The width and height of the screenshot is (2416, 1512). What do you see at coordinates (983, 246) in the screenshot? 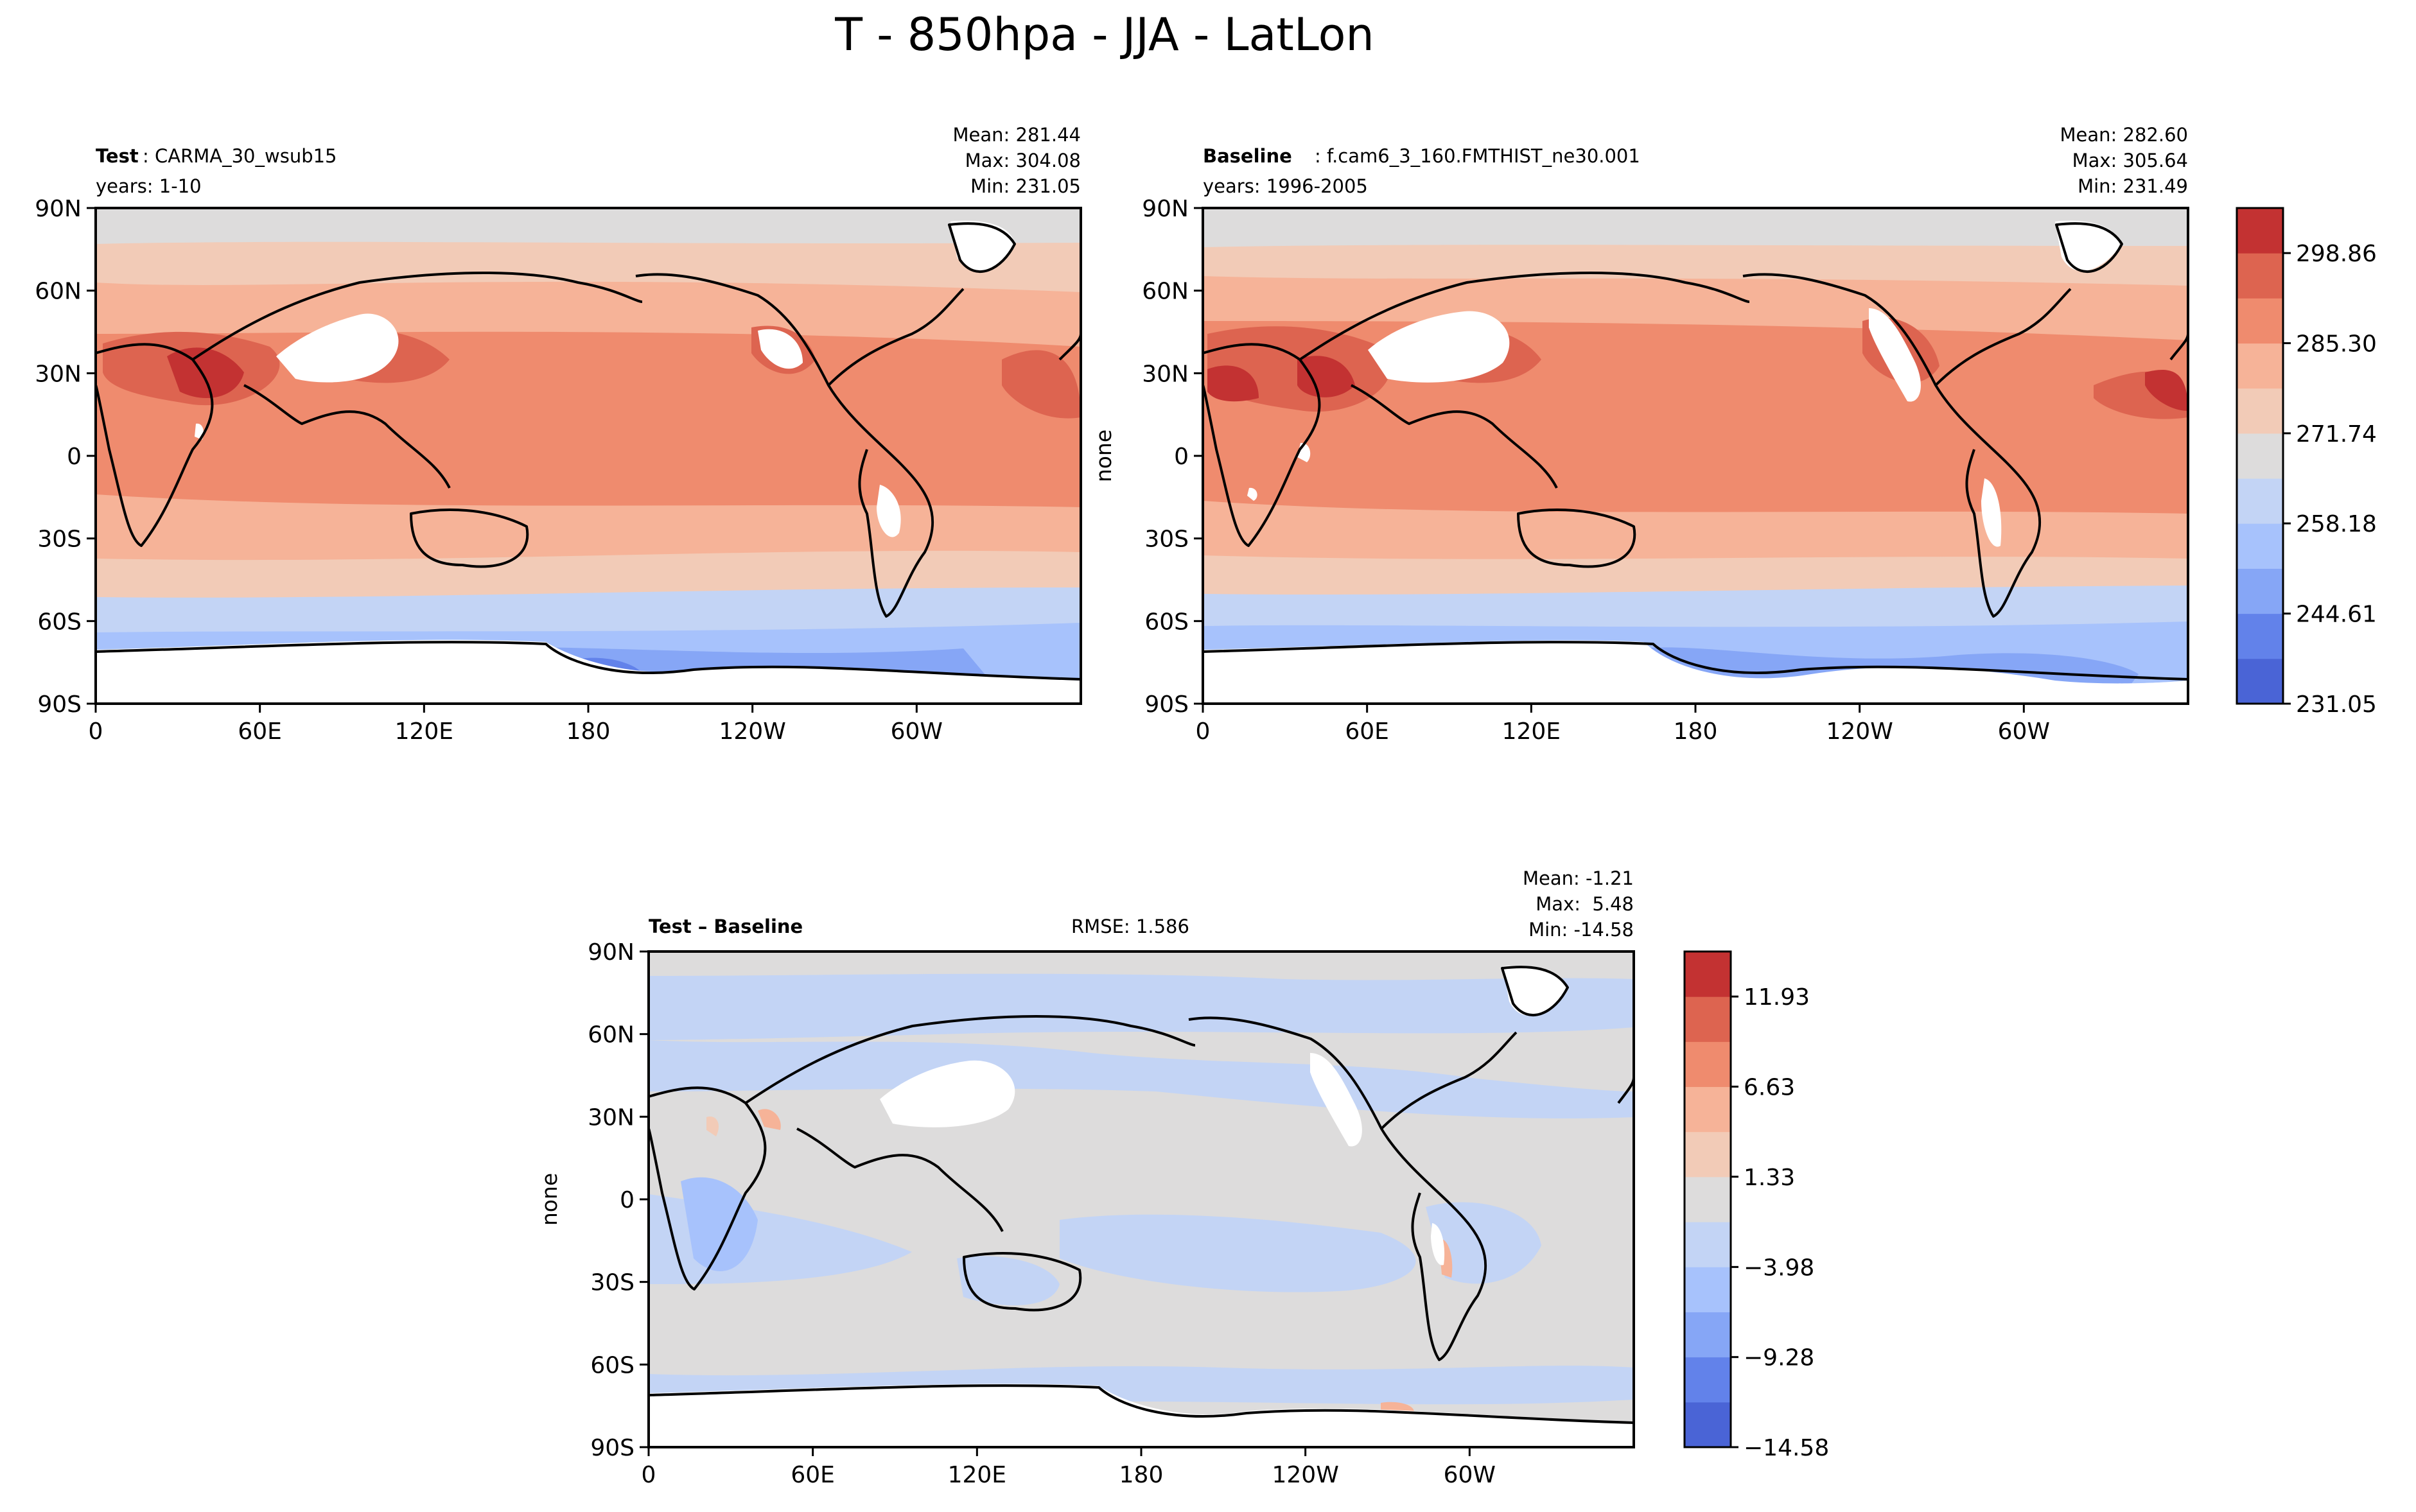
I see `test-missing-greenland` at bounding box center [983, 246].